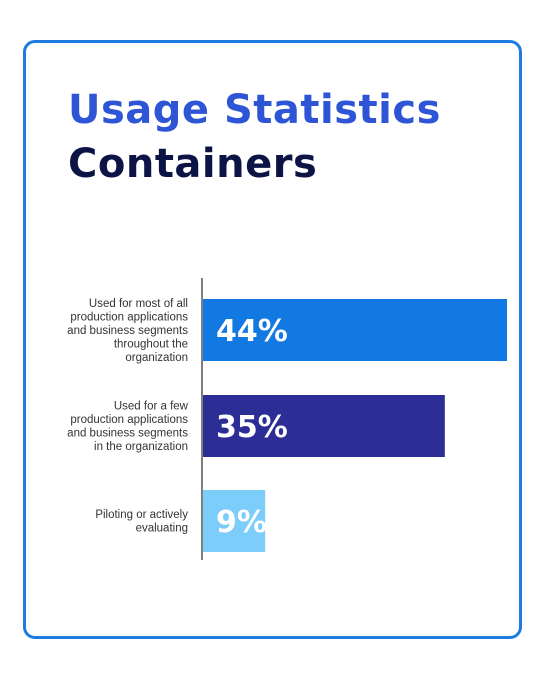 This screenshot has height=679, width=554. Describe the element at coordinates (193, 164) in the screenshot. I see `title-line-2: Containers` at that location.